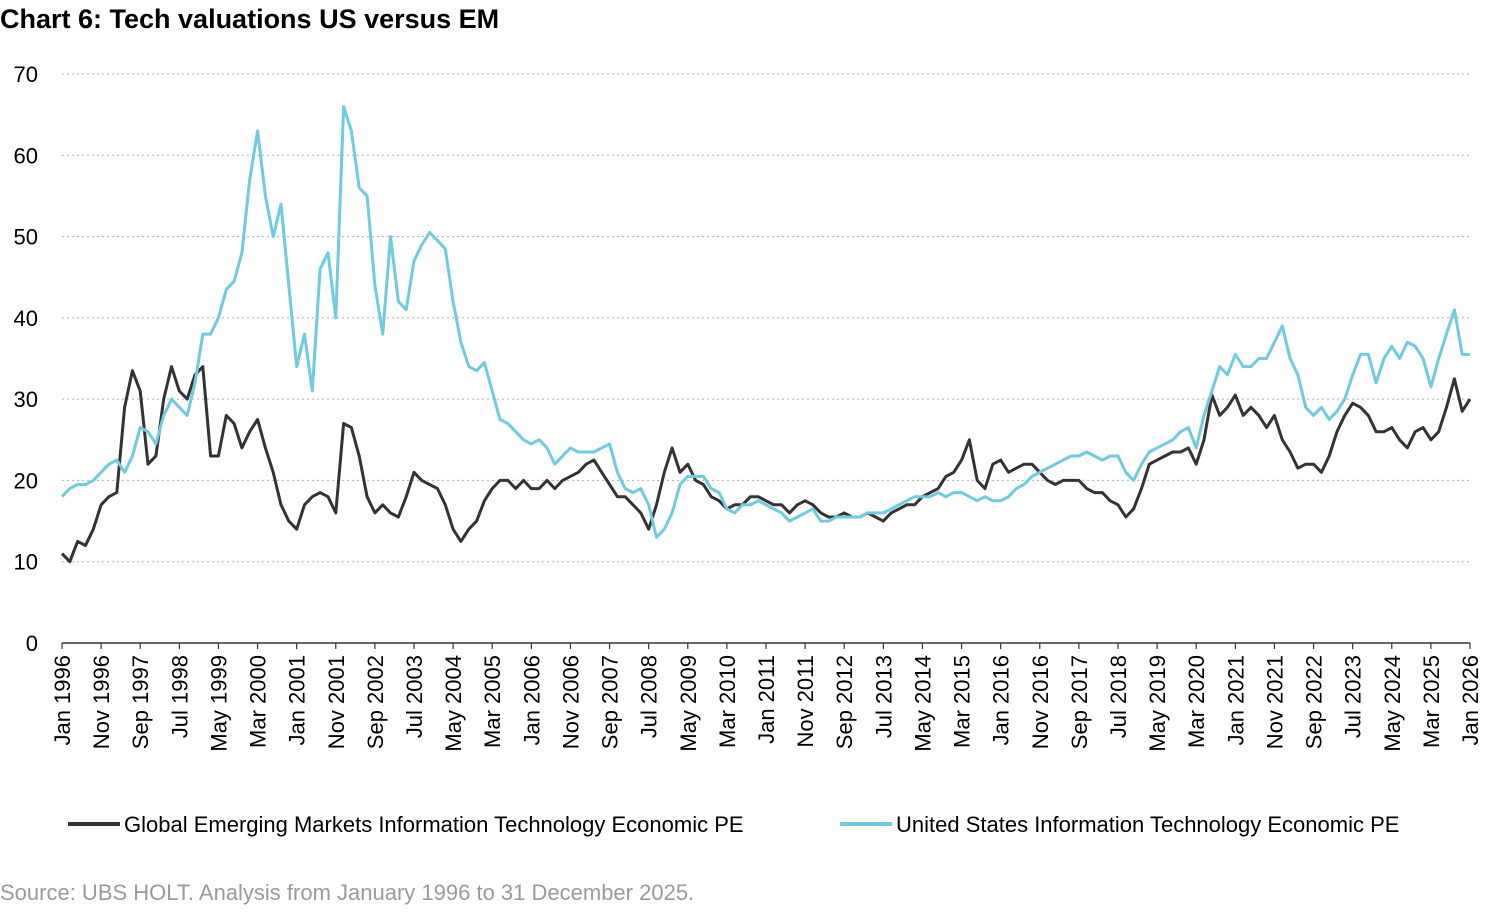 The image size is (1500, 913). What do you see at coordinates (1353, 696) in the screenshot?
I see `x-tick-label: Jul 2023` at bounding box center [1353, 696].